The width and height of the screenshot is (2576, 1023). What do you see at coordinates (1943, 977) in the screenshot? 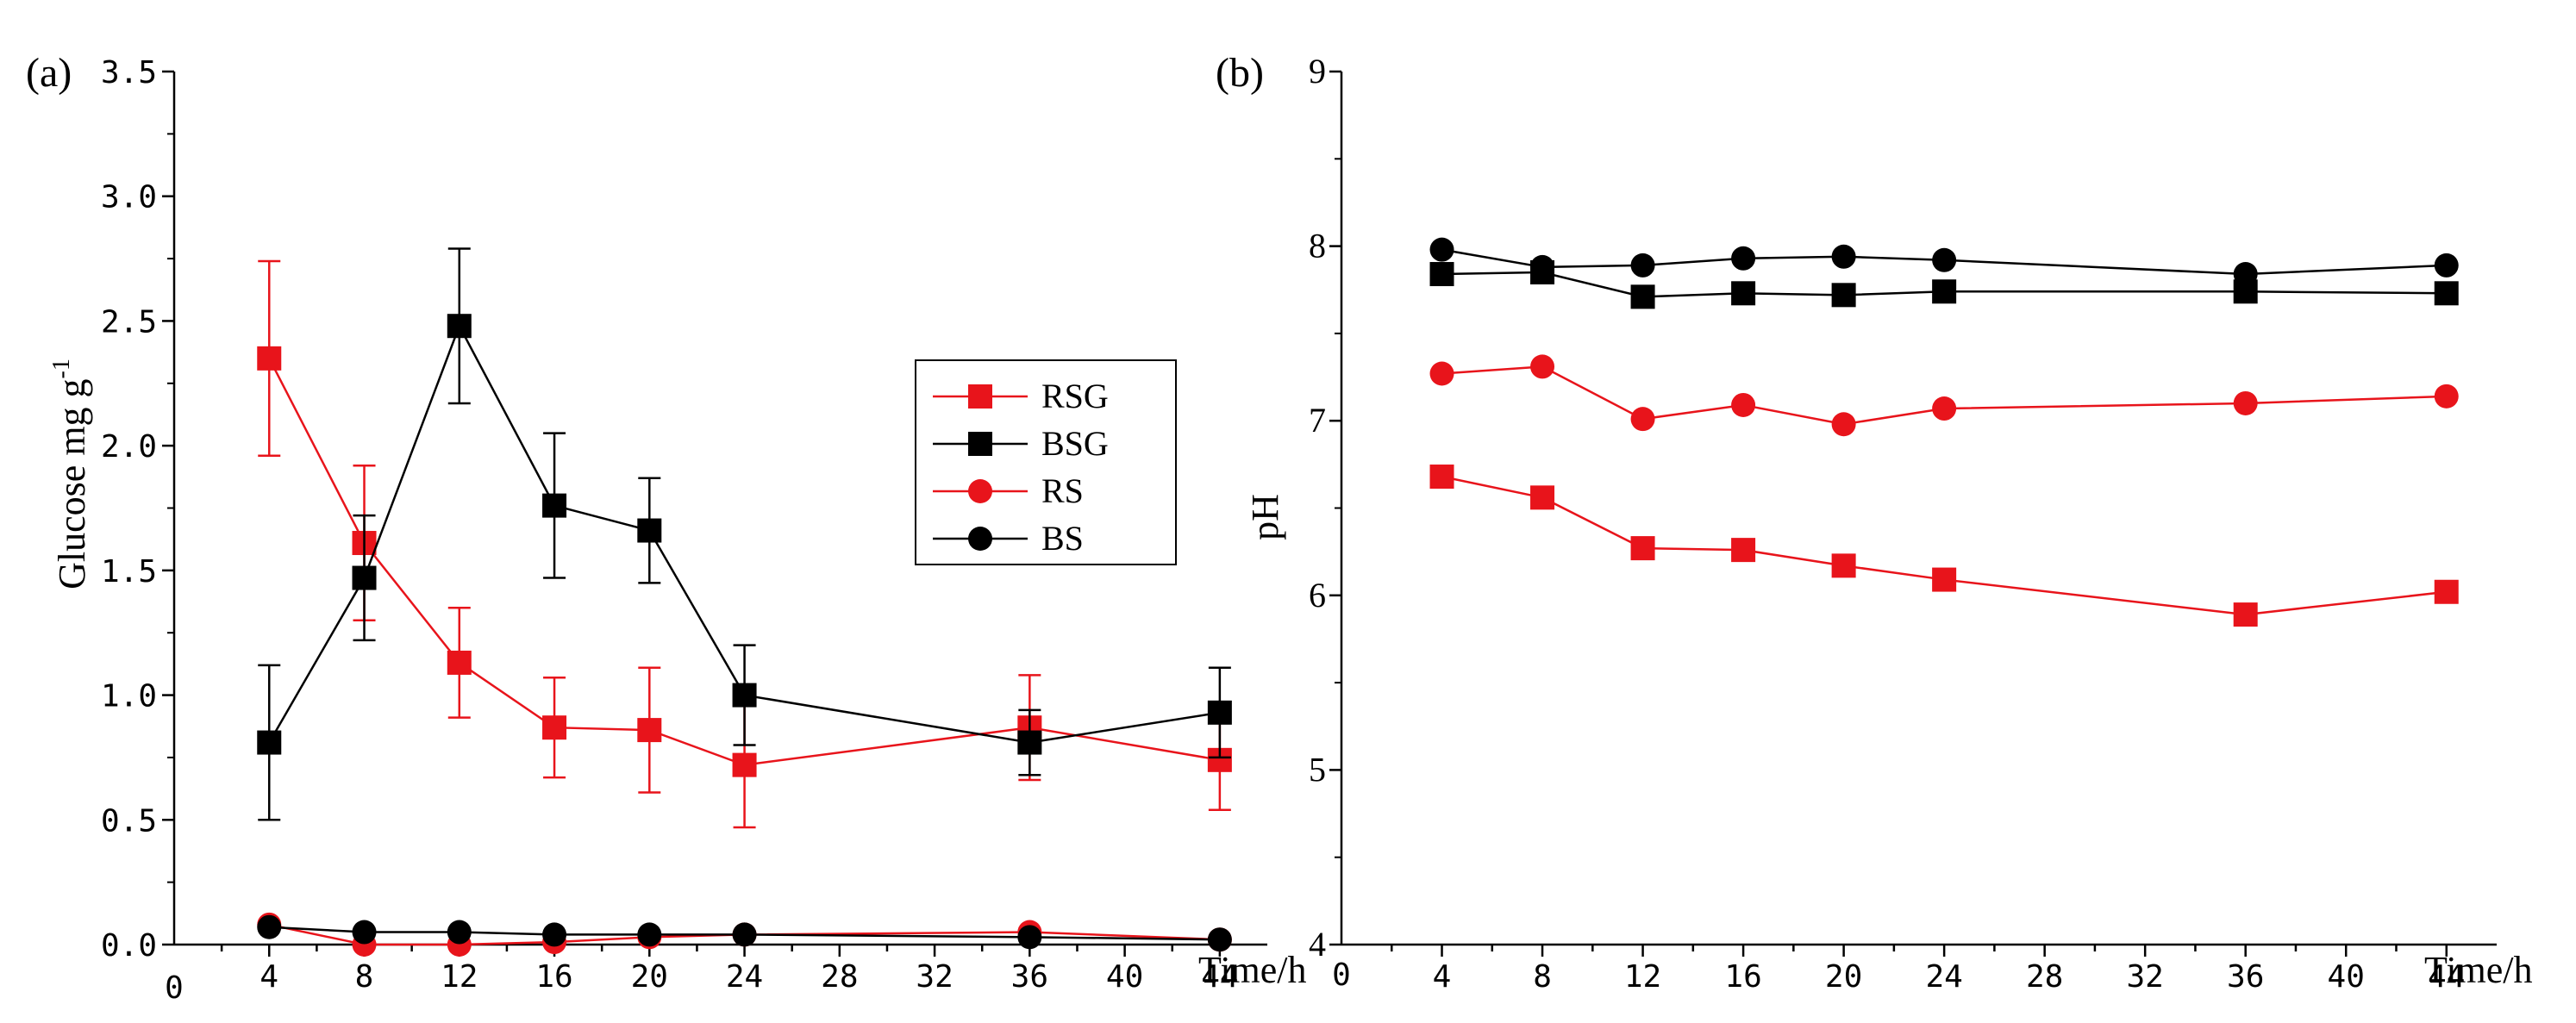
I see `panel-b-x-tick-label: 24` at bounding box center [1943, 977].